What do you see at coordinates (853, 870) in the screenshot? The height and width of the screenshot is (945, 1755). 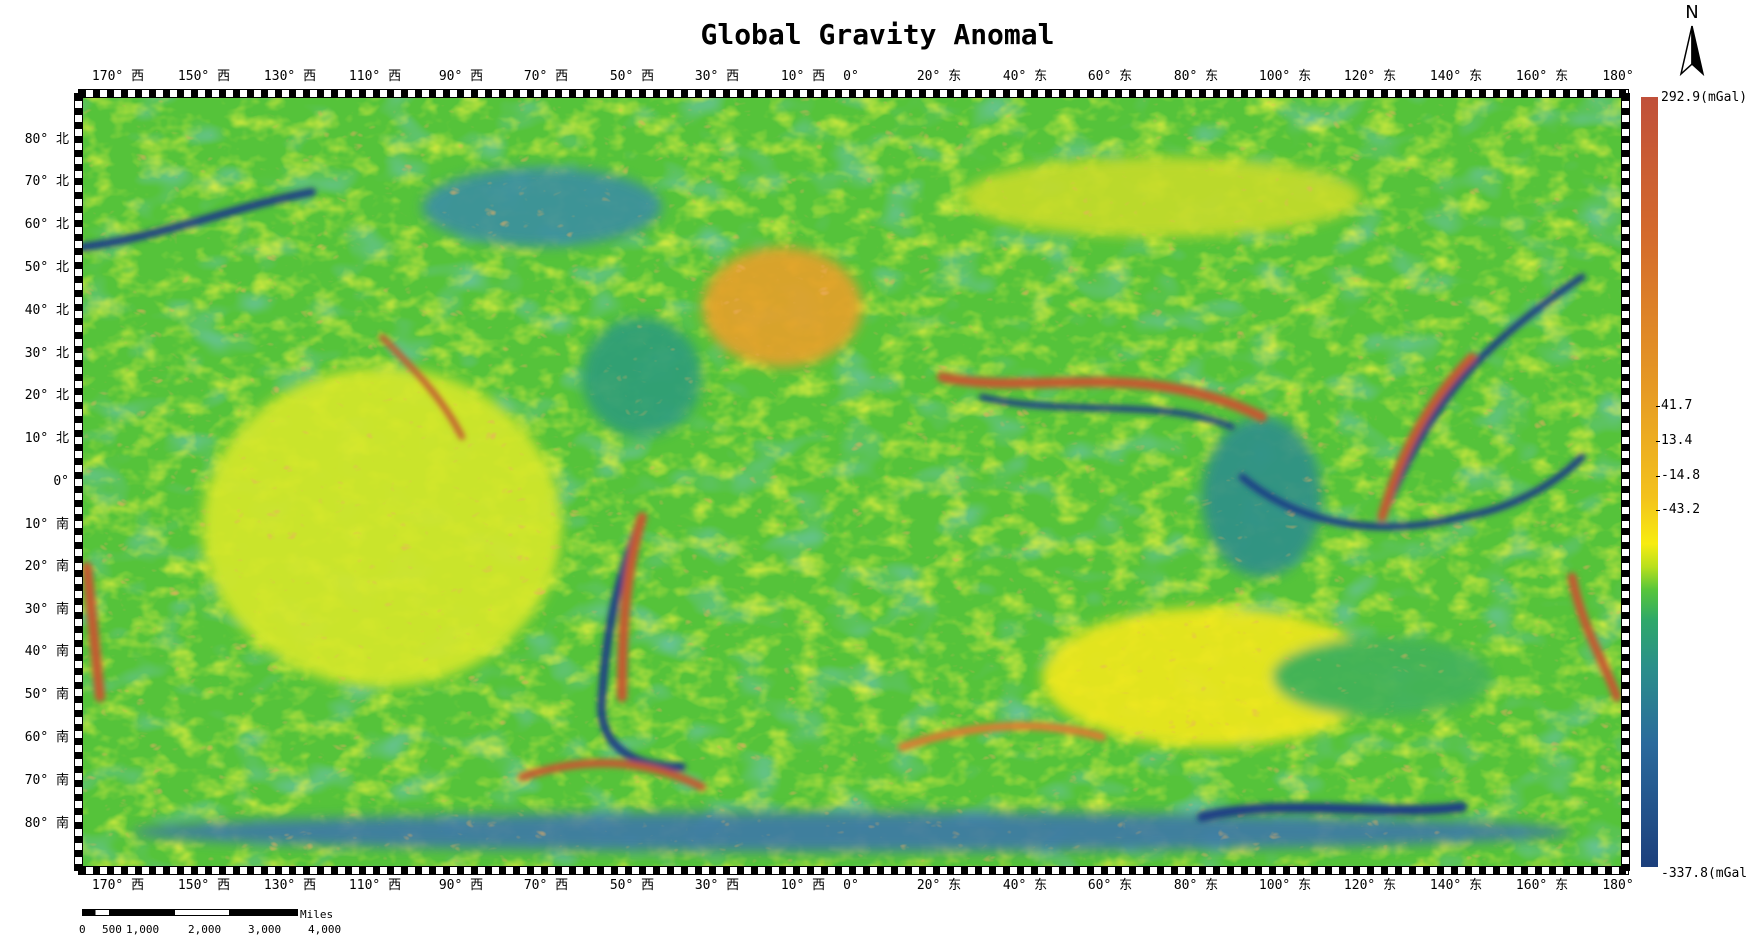 I see `map-frame-bottom` at bounding box center [853, 870].